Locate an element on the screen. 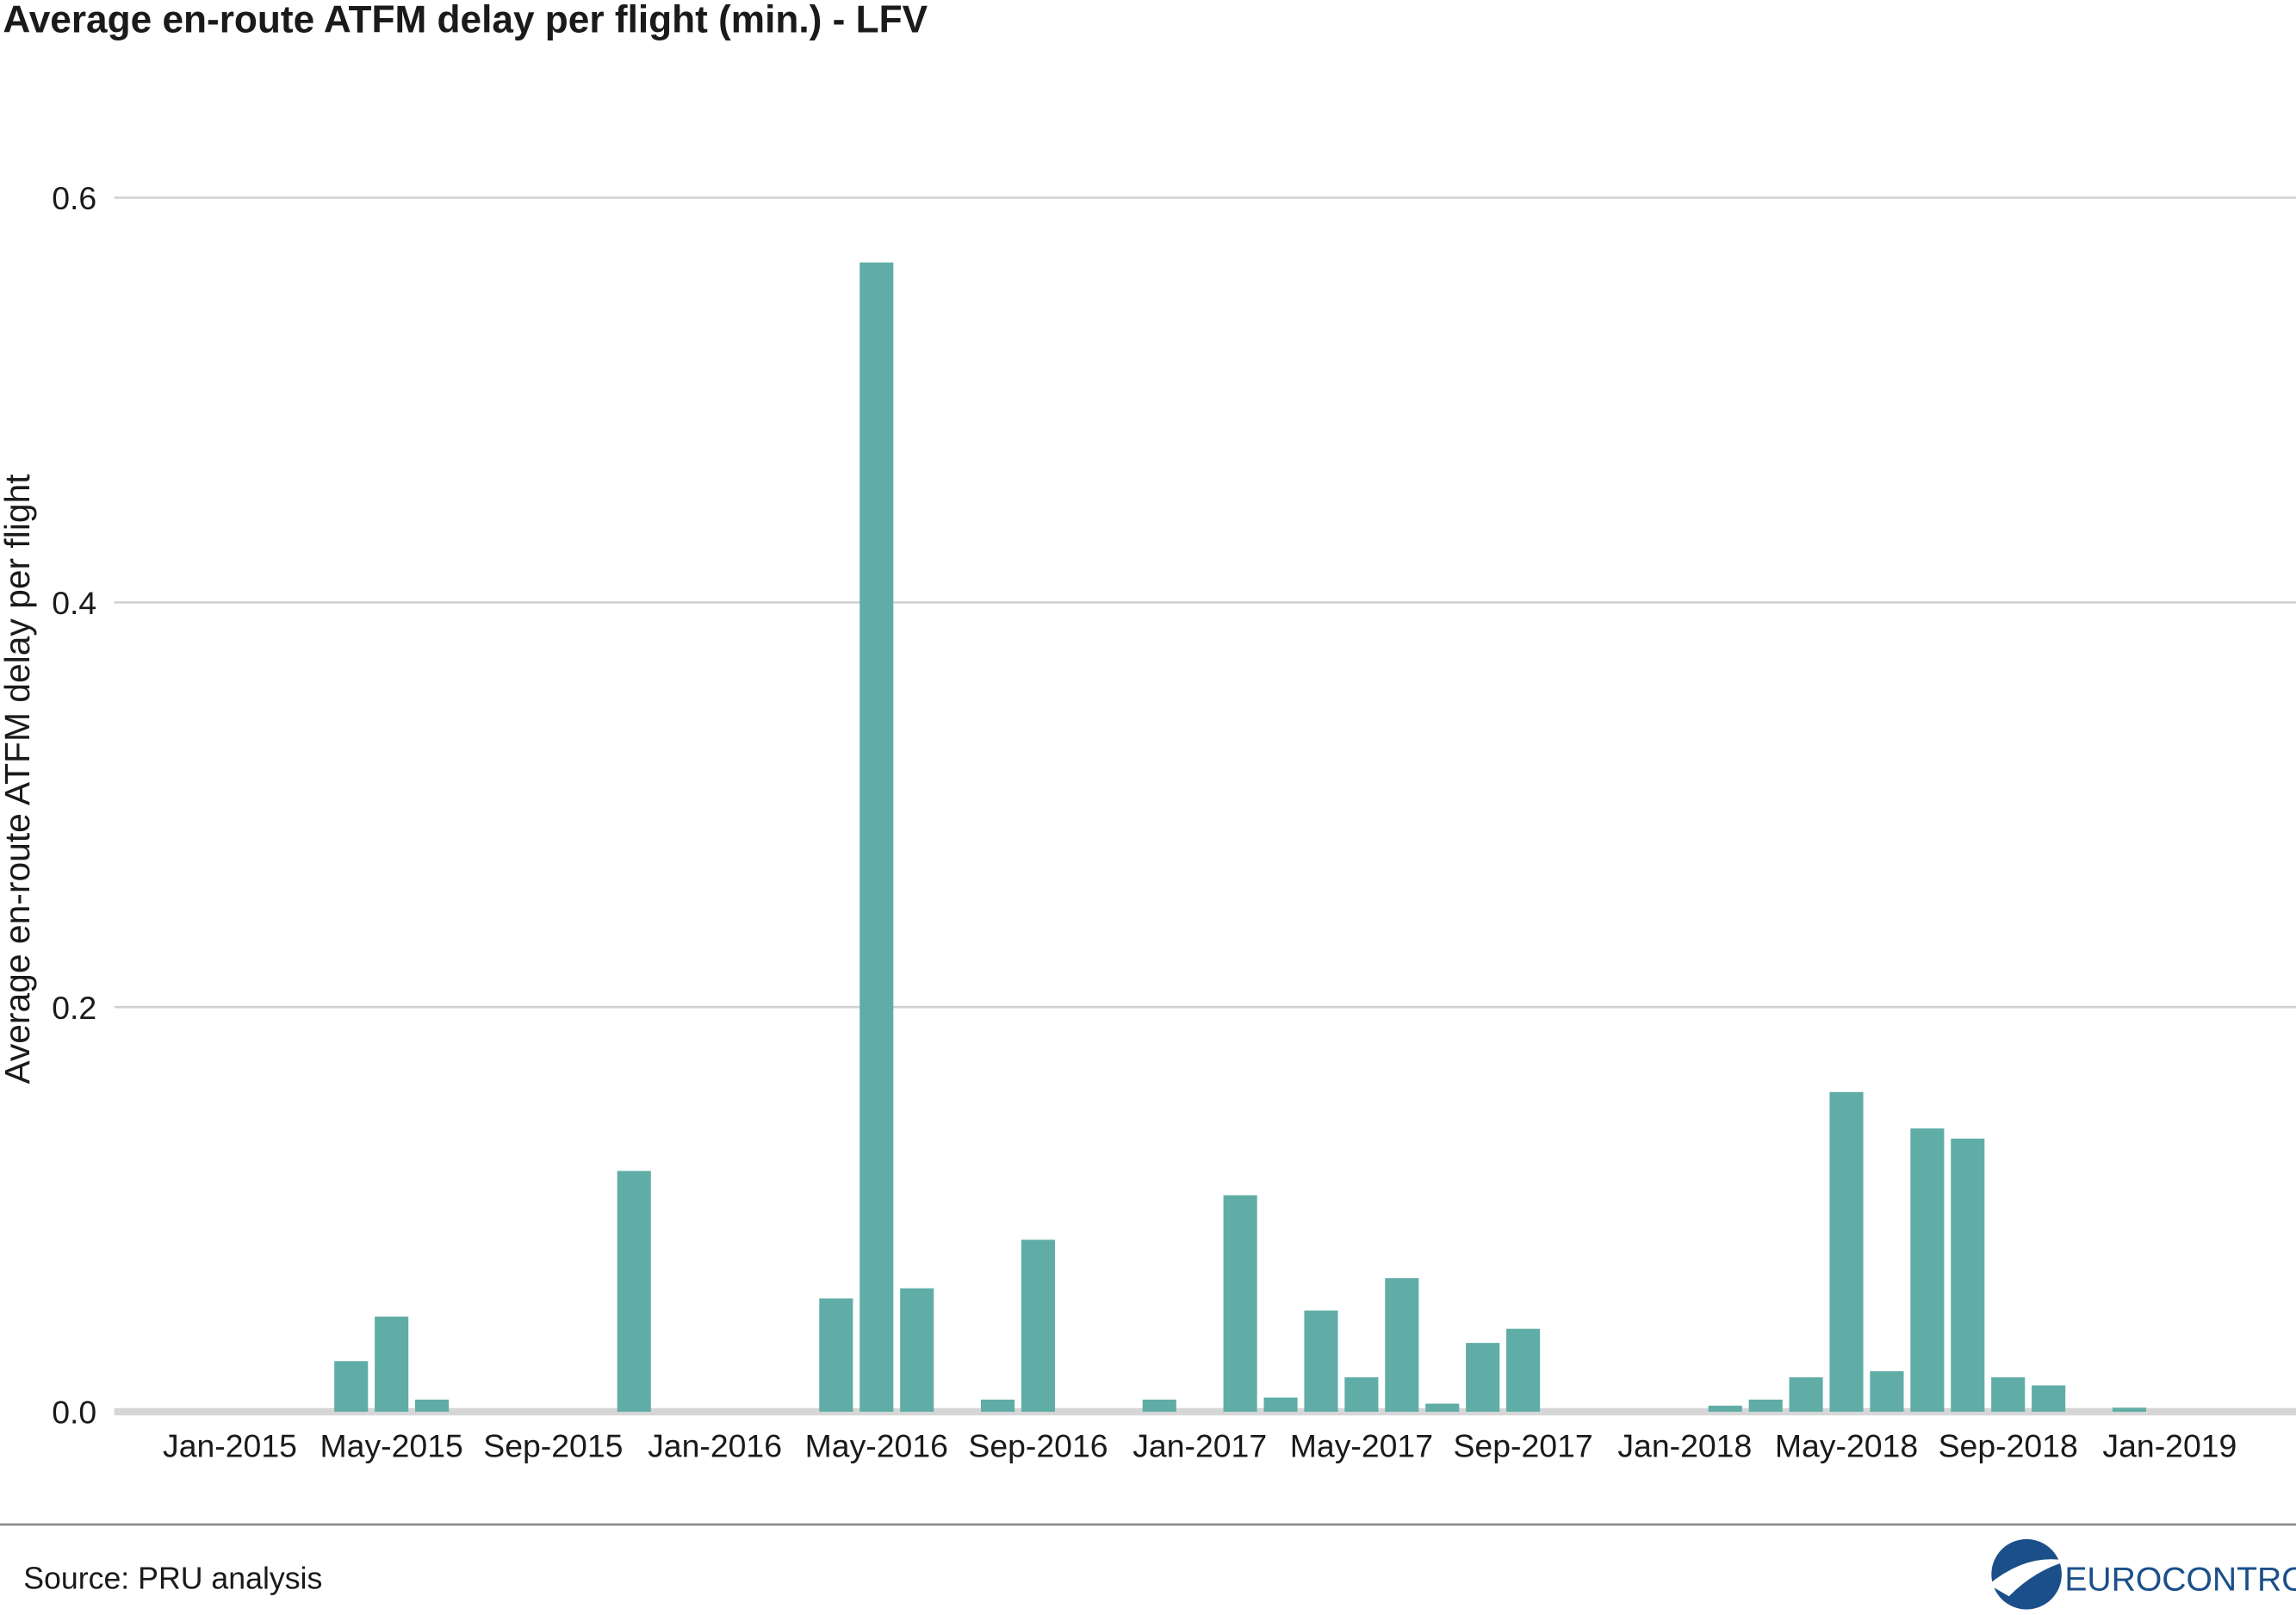  y-tick-label: 0.2 is located at coordinates (74, 1008).